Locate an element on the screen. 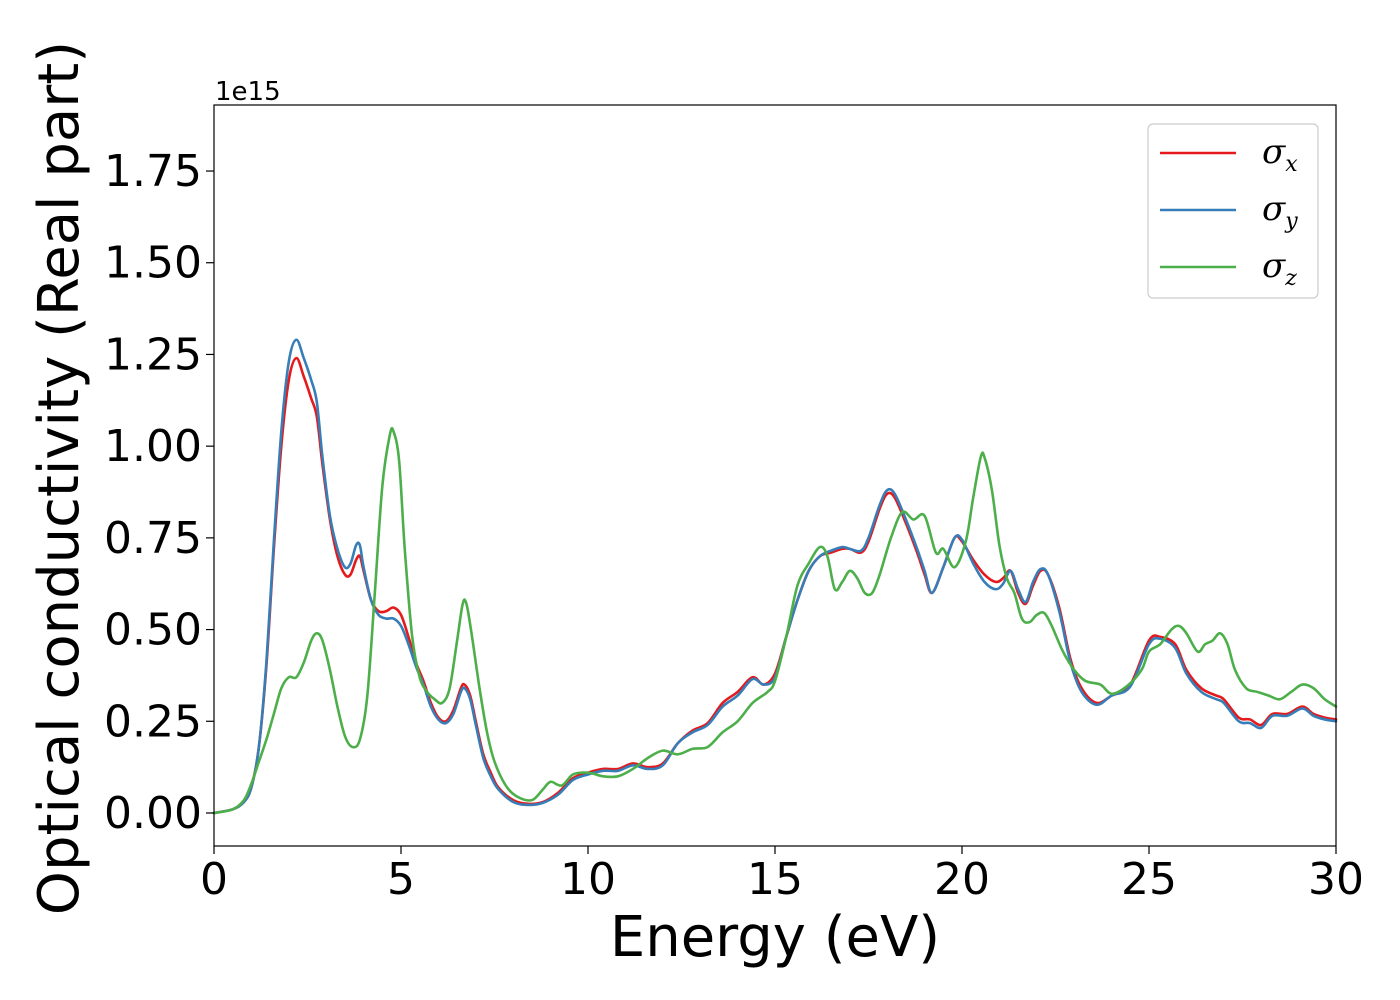 The width and height of the screenshot is (1400, 1000). y-offset-label: 1e15 is located at coordinates (248, 92).